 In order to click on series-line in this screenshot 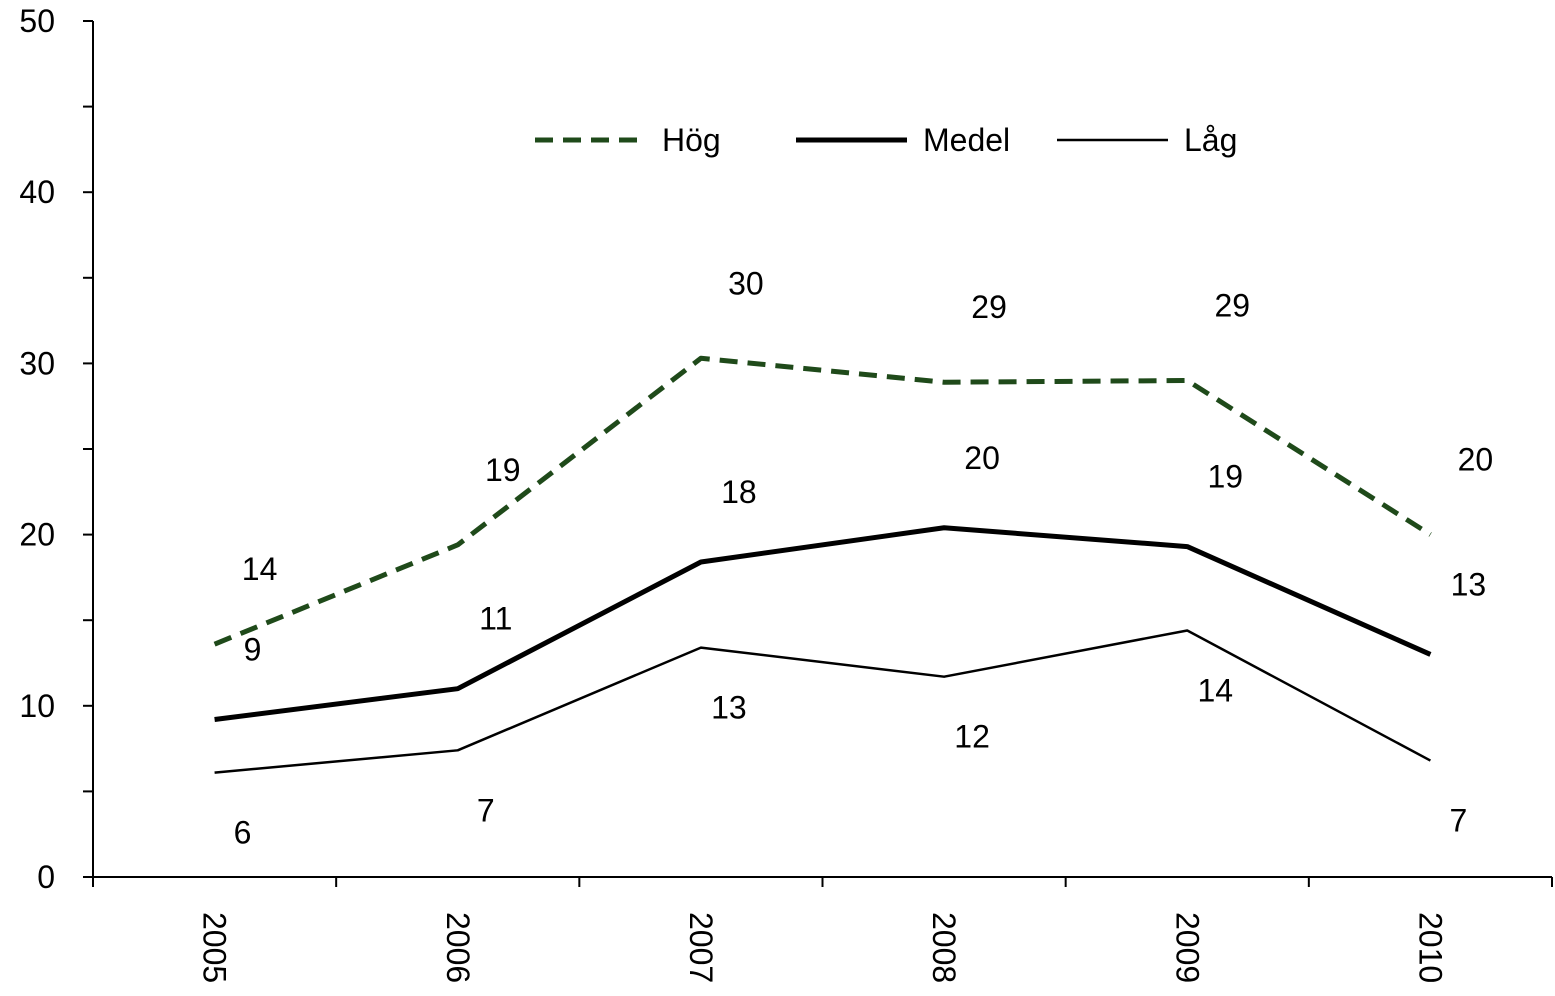, I will do `click(823, 701)`.